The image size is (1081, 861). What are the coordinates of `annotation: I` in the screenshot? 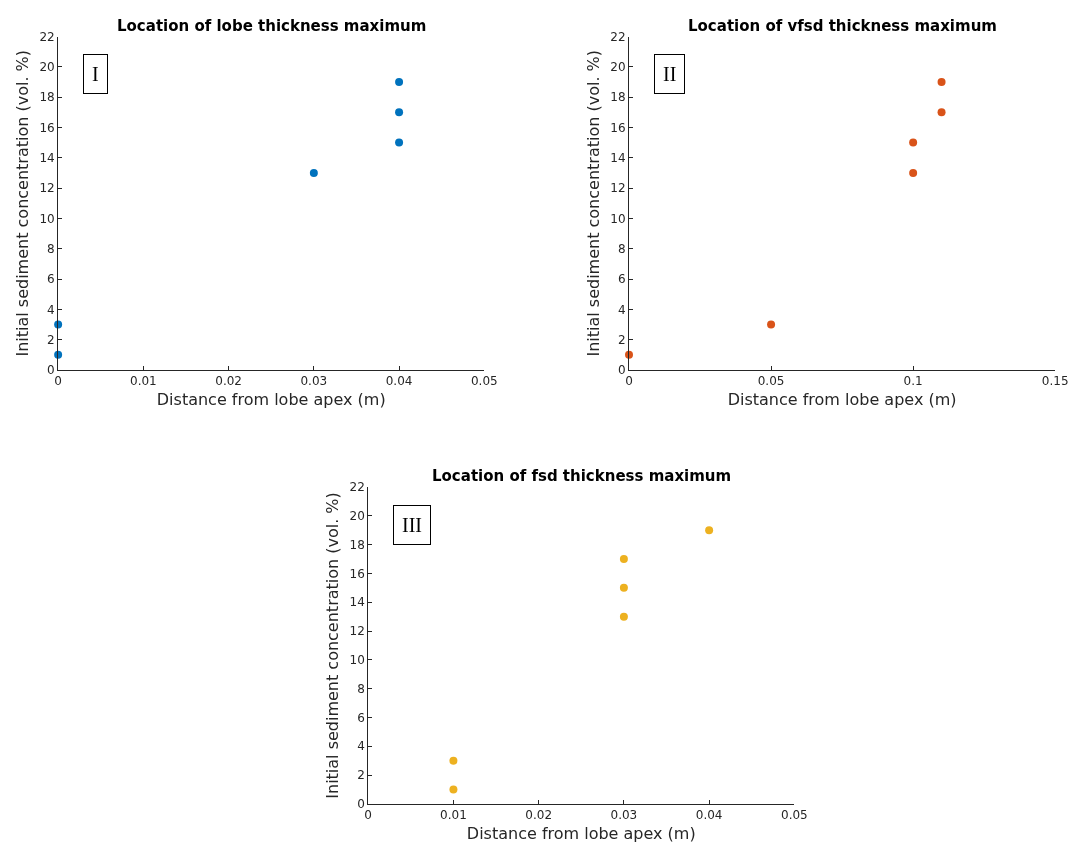 It's located at (95, 74).